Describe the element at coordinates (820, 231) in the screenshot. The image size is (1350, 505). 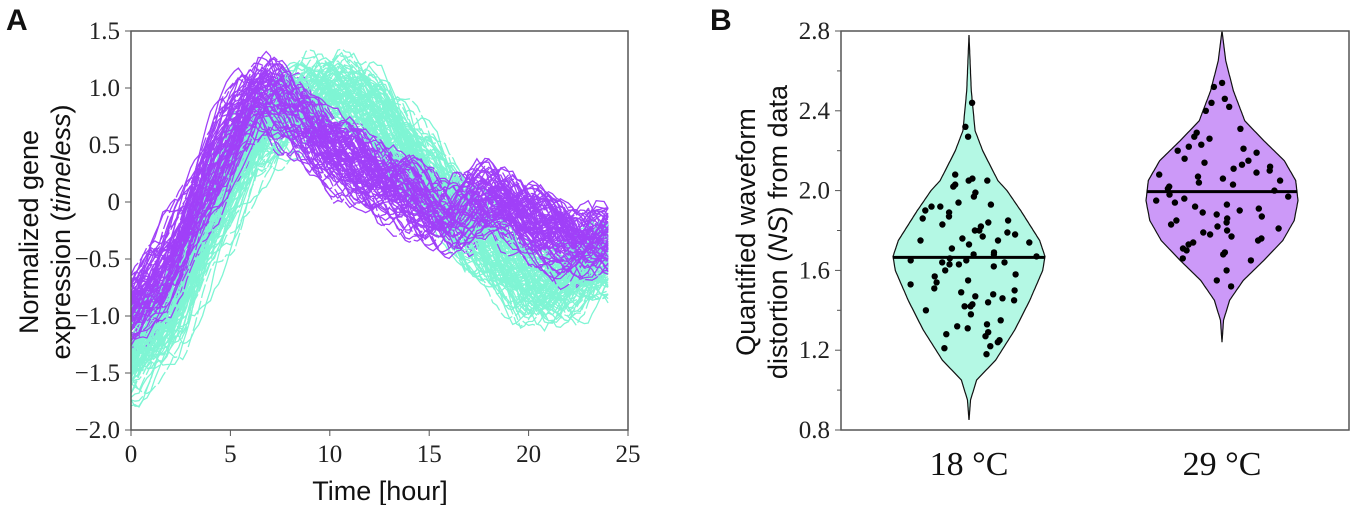
I see `panel-b-ticks: 0.8 1.2 1.6 2.0 2.4 2.8` at that location.